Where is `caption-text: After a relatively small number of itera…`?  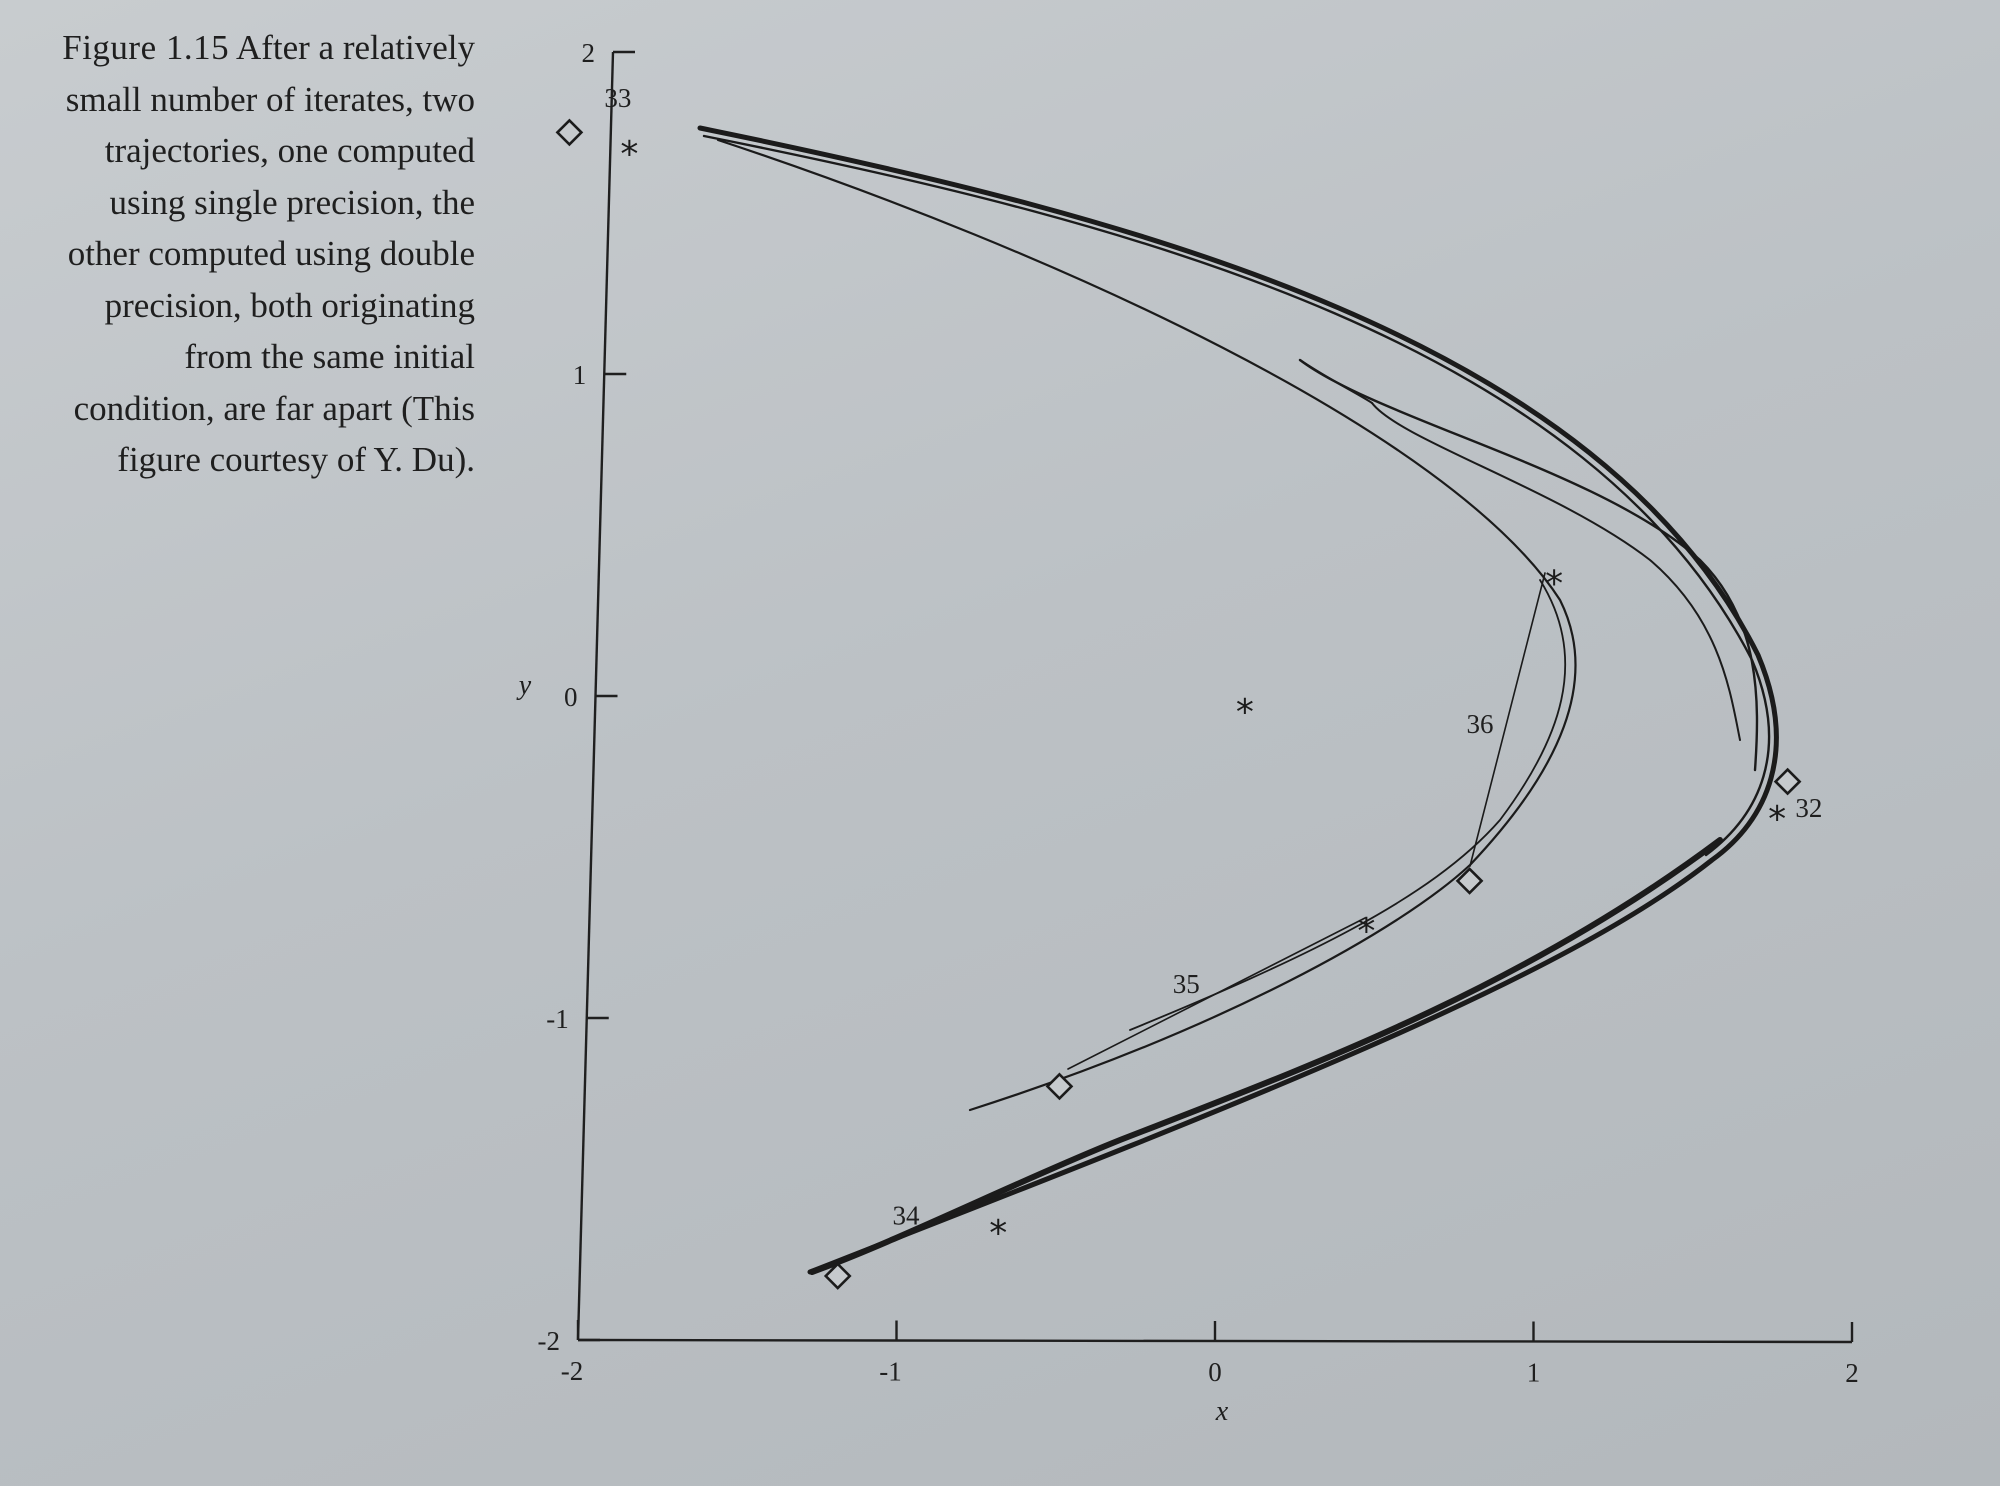
caption-text: After a relatively small number of itera… is located at coordinates (270, 253).